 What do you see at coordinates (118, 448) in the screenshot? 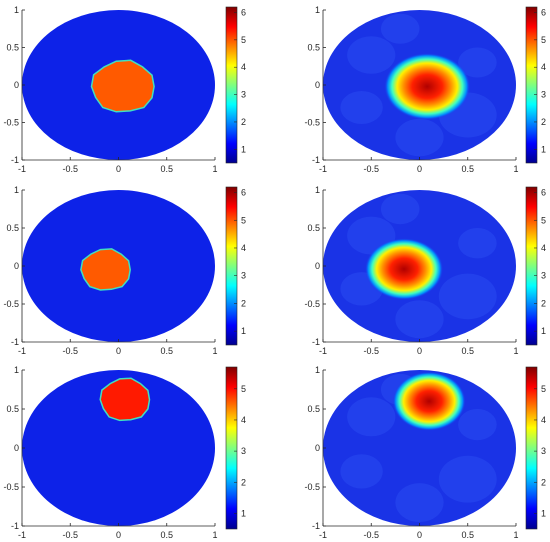
I see `domain-disk` at bounding box center [118, 448].